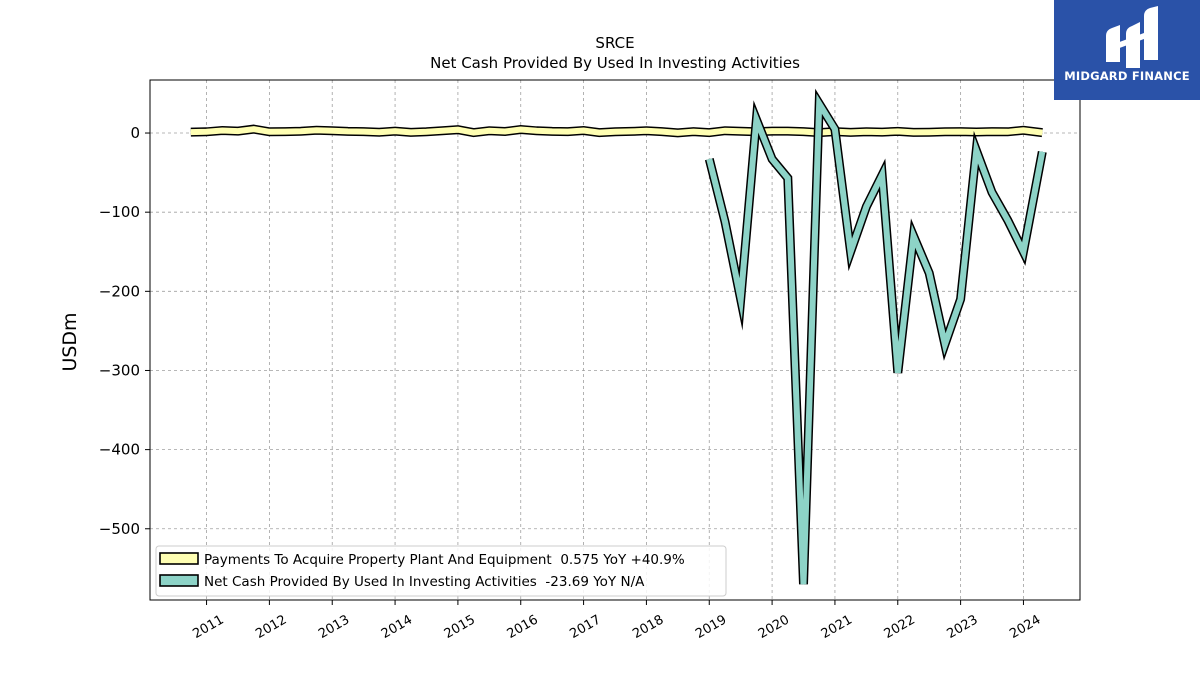 Image resolution: width=1200 pixels, height=675 pixels. What do you see at coordinates (119, 529) in the screenshot?
I see `y-tick-label: −500` at bounding box center [119, 529].